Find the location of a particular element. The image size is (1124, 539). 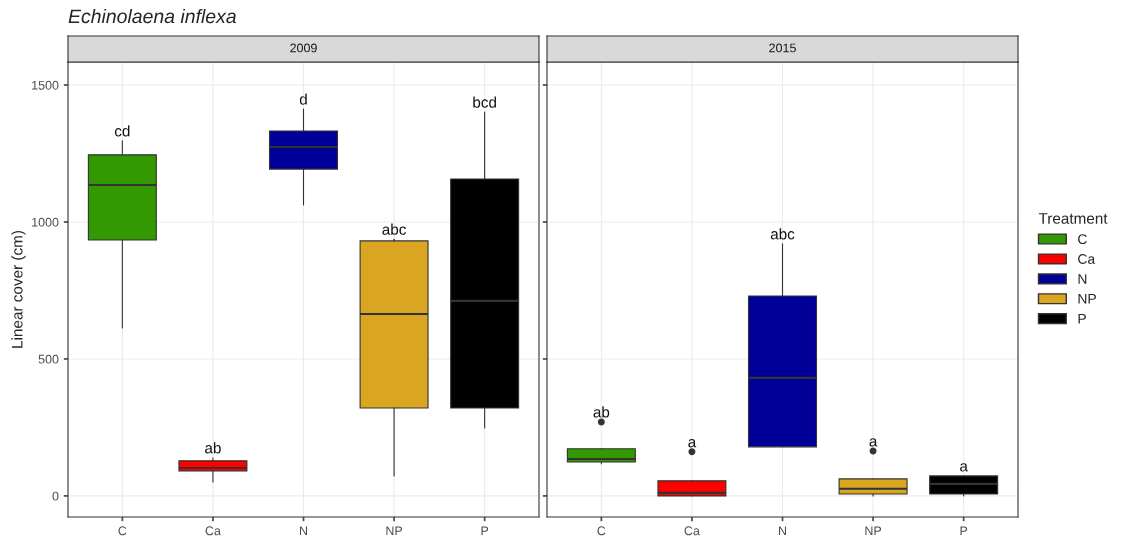

chart-subtitle: 2009 is located at coordinates (303, 48).